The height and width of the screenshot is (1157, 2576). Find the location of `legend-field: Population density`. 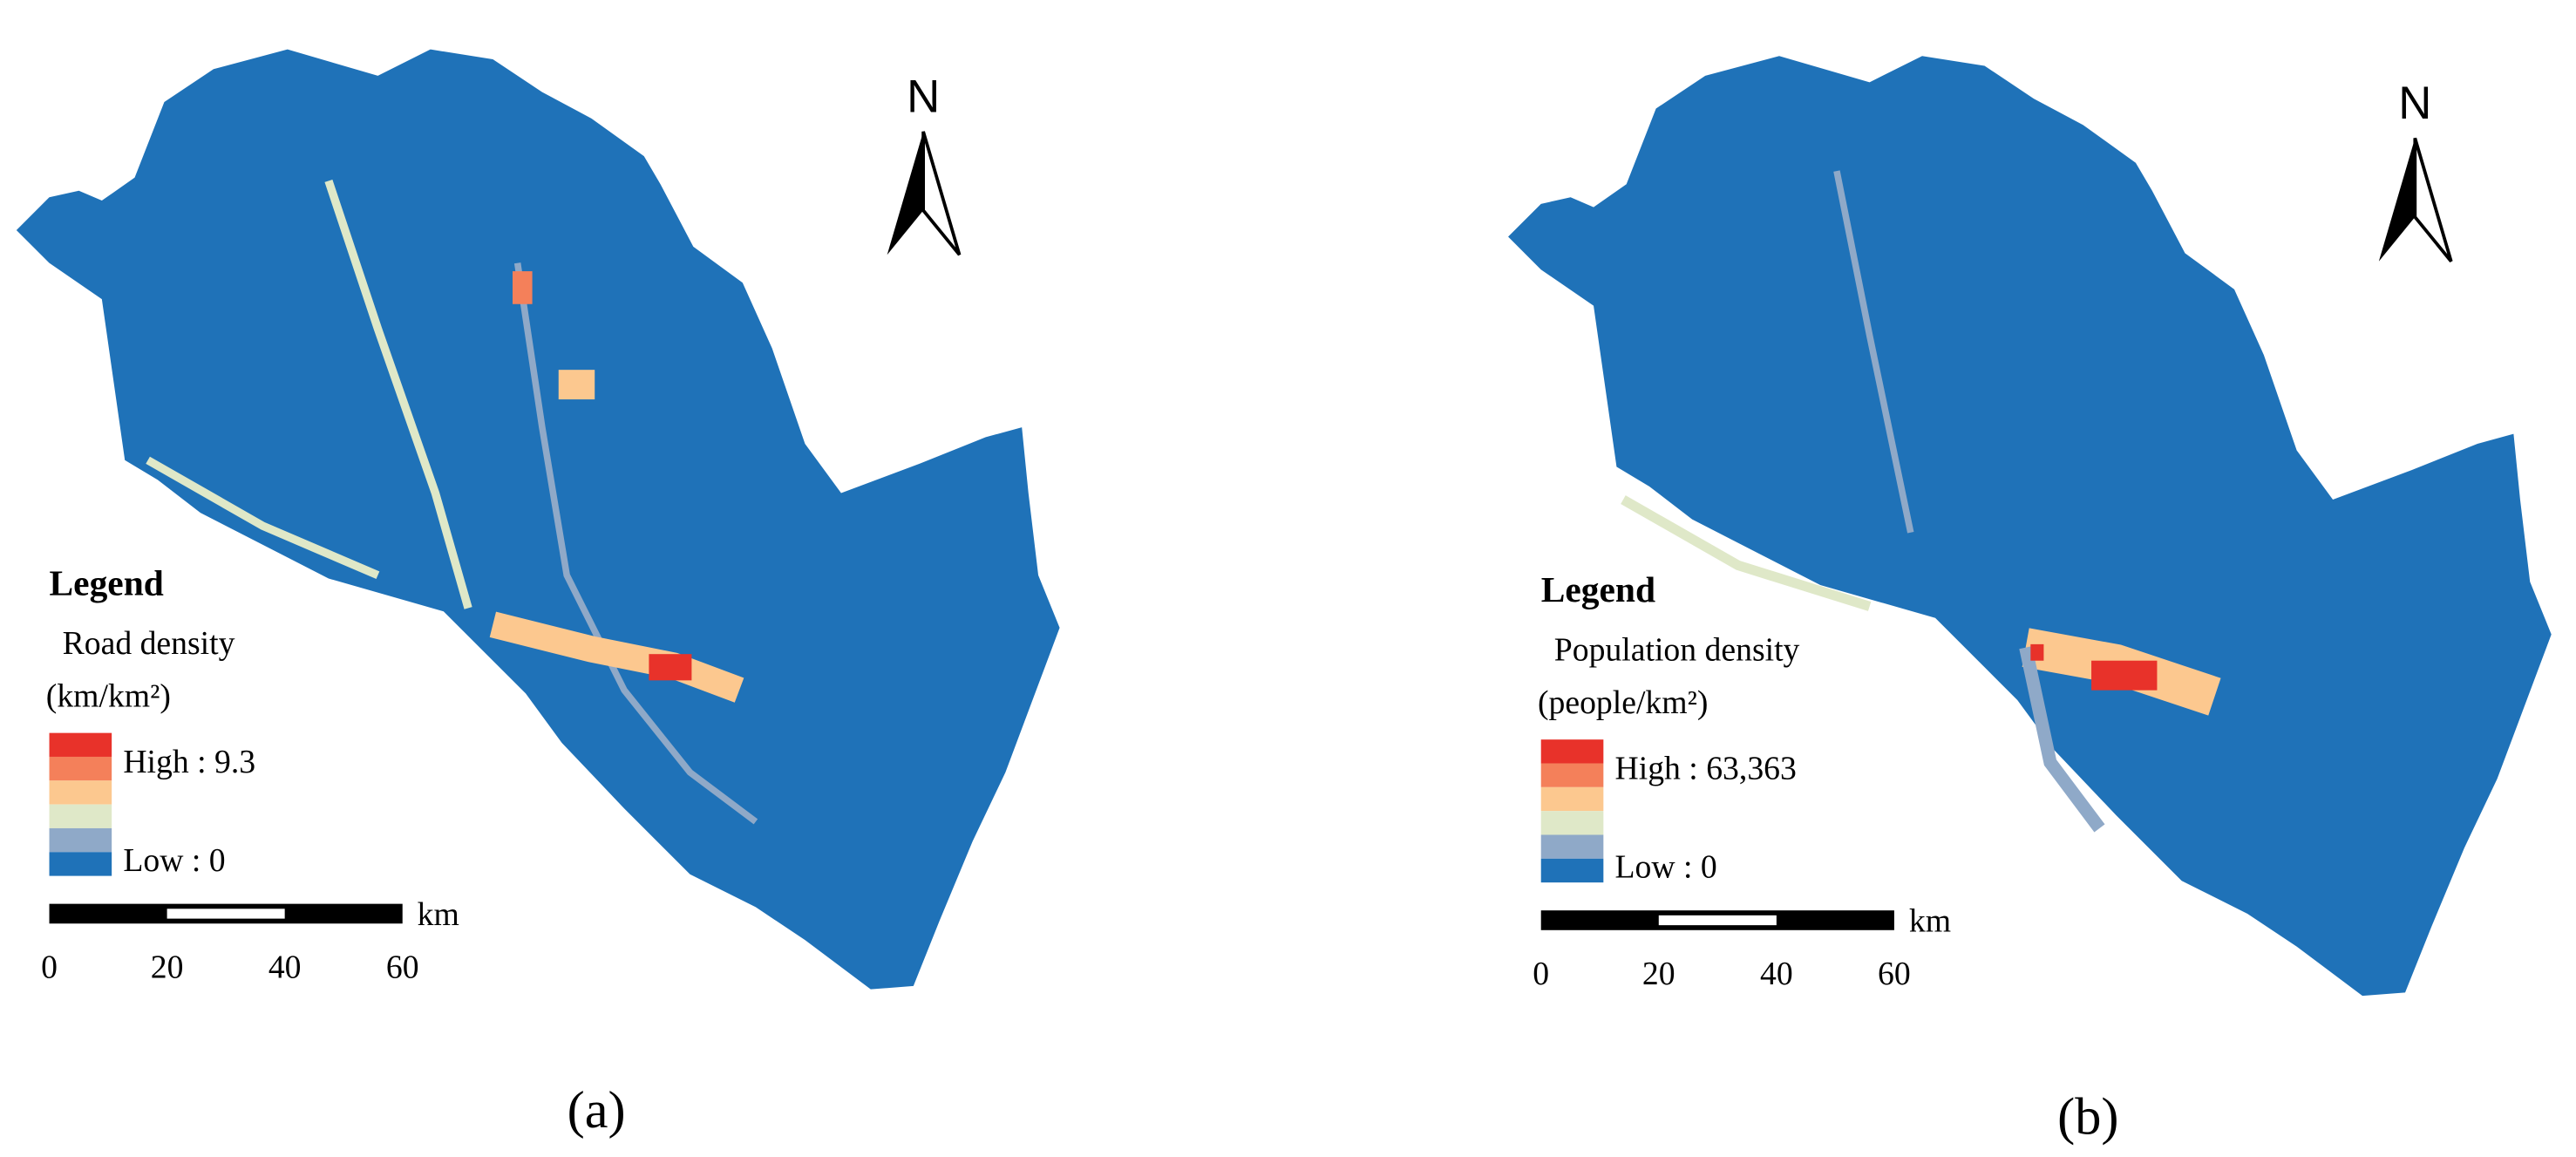

legend-field: Population density is located at coordinates (1677, 650).